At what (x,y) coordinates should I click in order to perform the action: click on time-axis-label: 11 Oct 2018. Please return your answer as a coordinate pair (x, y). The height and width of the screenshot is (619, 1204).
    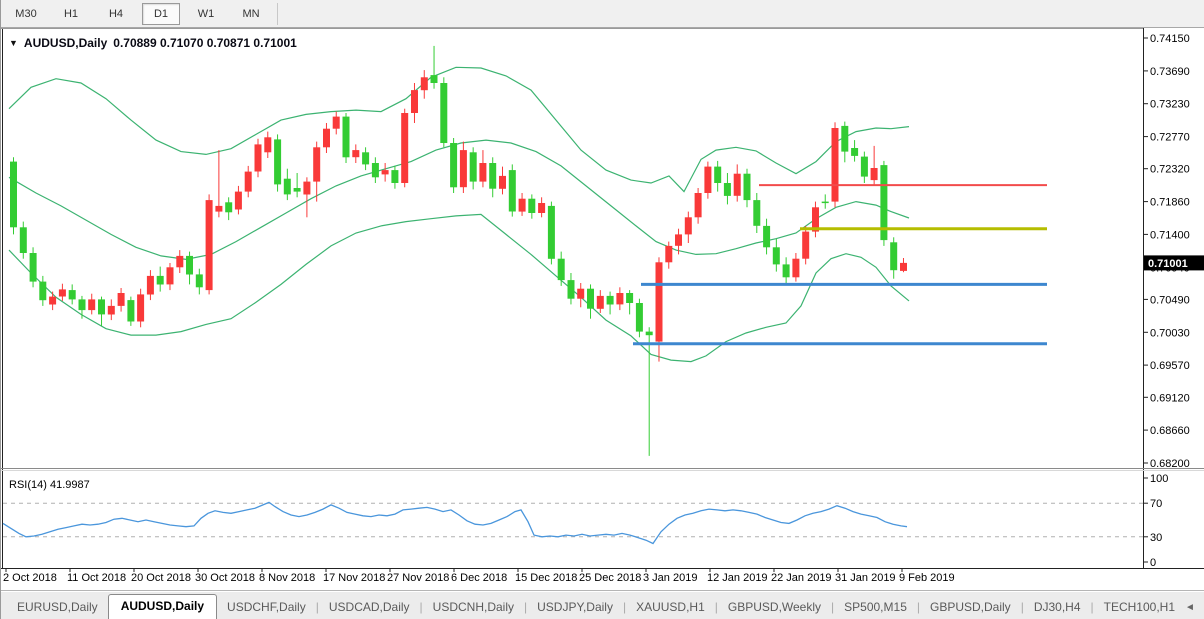
    Looking at the image, I should click on (96, 578).